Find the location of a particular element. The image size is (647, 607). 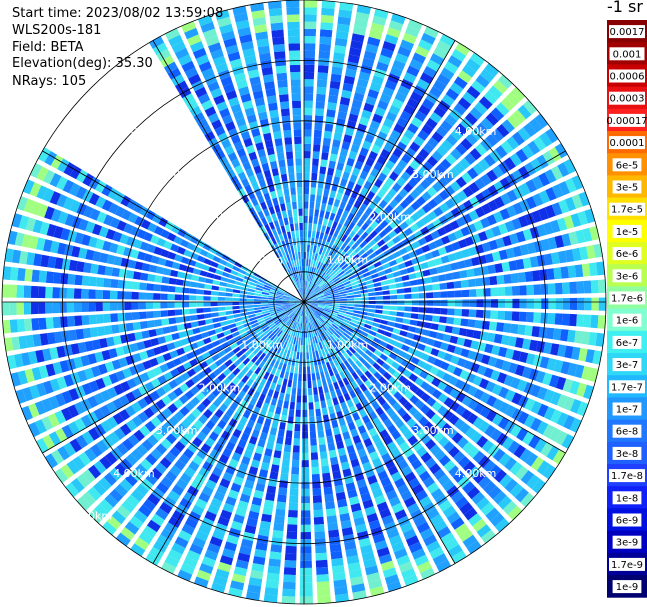

range-ring-label: 2.00km is located at coordinates (390, 217).